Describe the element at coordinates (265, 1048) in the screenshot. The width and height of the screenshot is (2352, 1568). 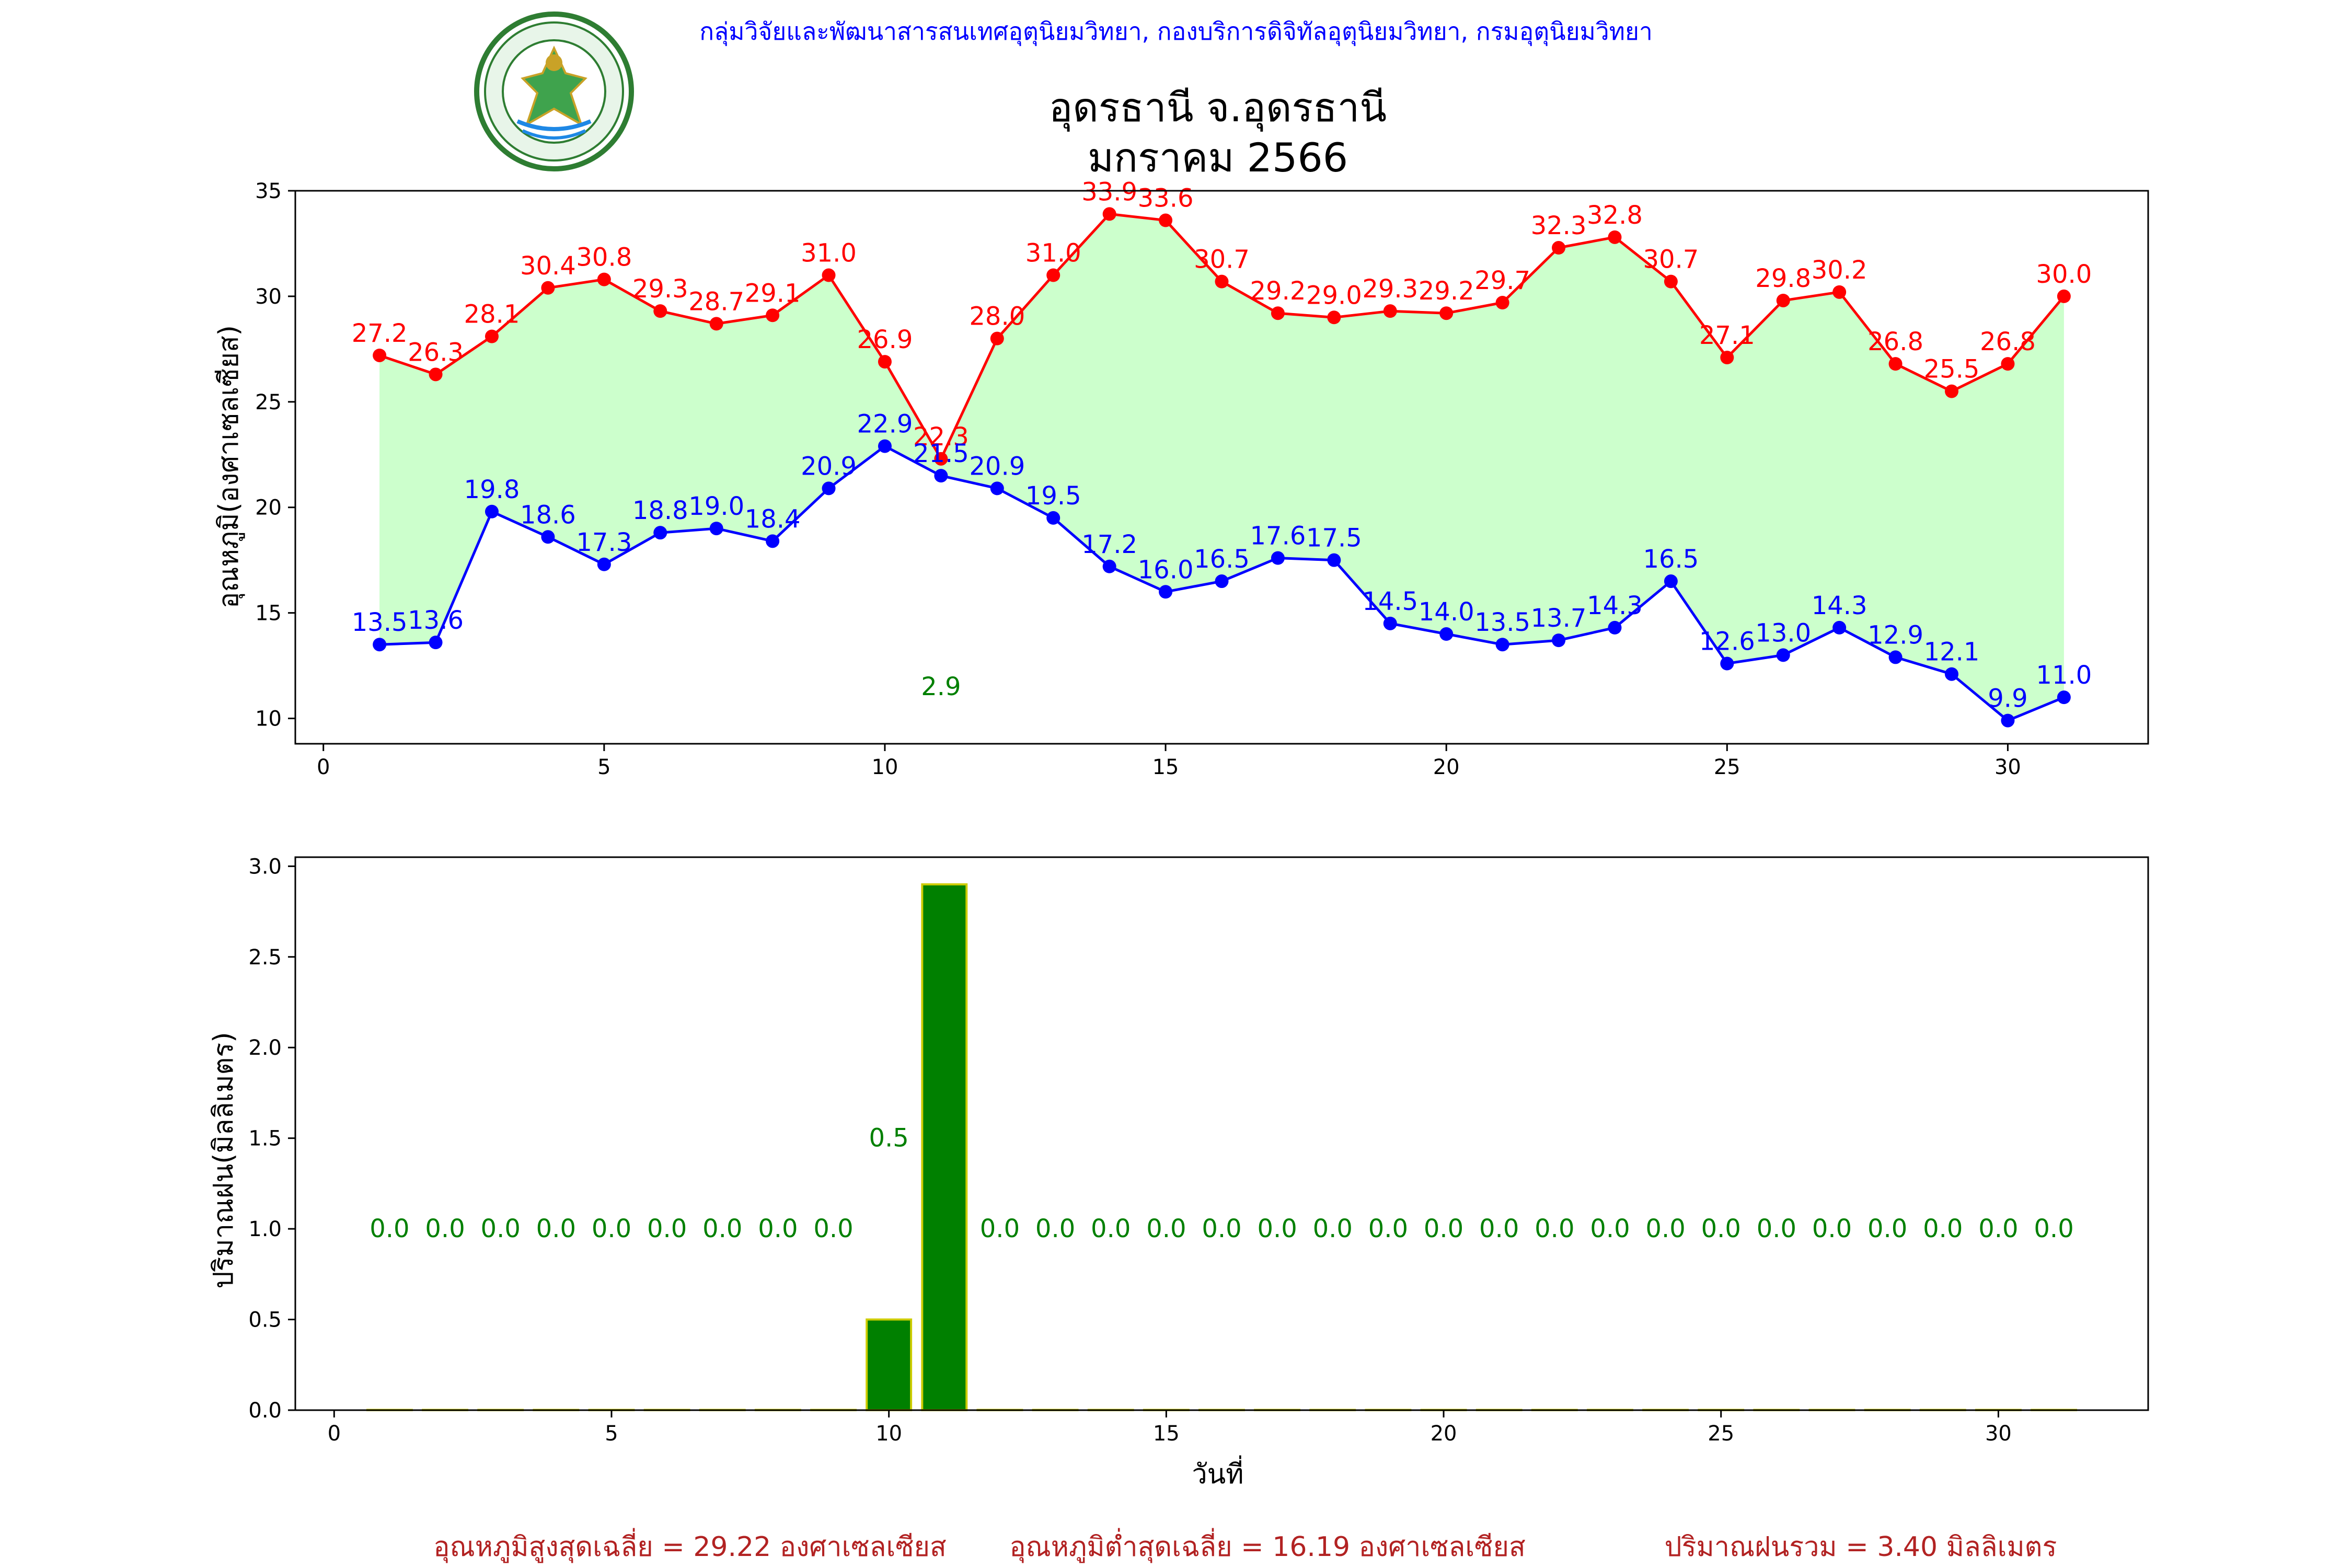
I see `y-tick-label: 2.0` at that location.